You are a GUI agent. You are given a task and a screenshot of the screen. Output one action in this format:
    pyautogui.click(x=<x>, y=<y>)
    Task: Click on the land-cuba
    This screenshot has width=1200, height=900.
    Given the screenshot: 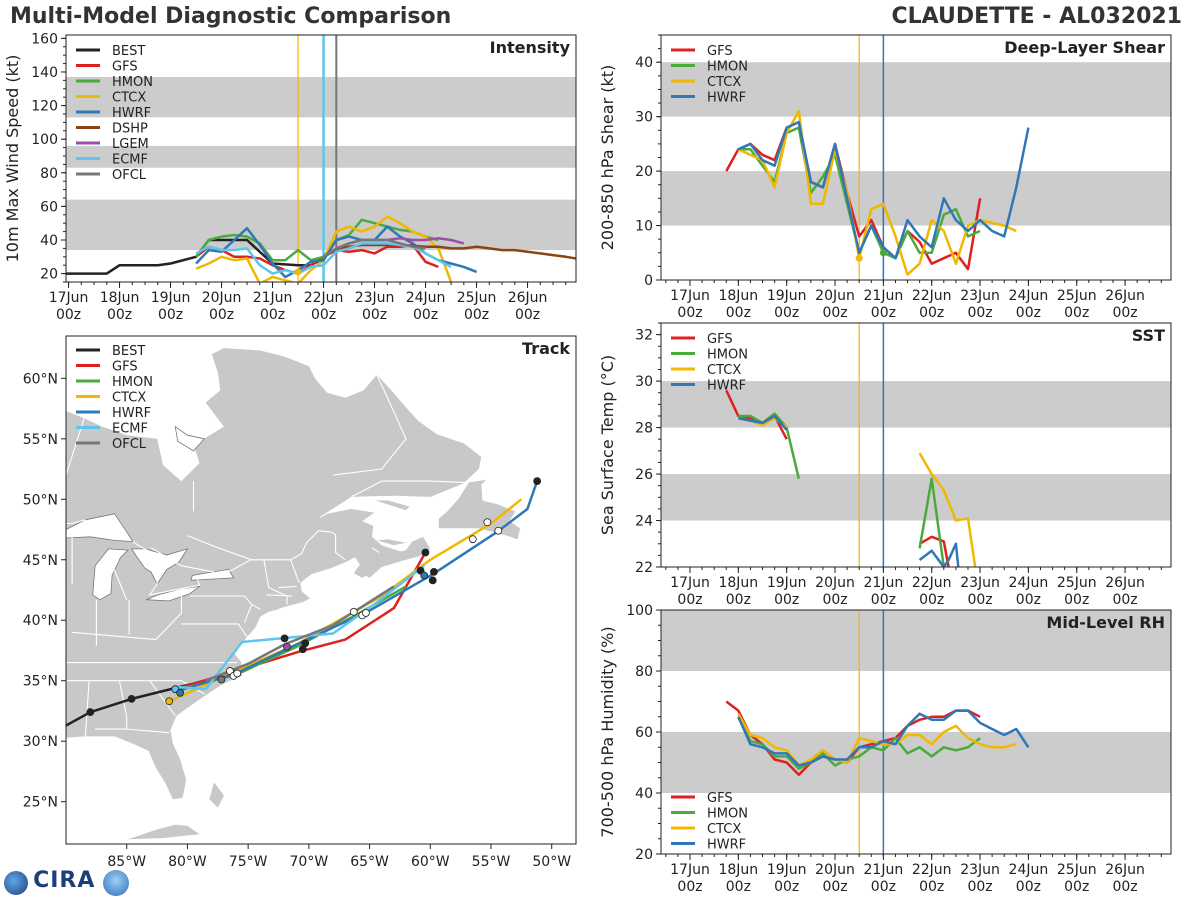 What is the action you would take?
    pyautogui.click(x=163, y=832)
    